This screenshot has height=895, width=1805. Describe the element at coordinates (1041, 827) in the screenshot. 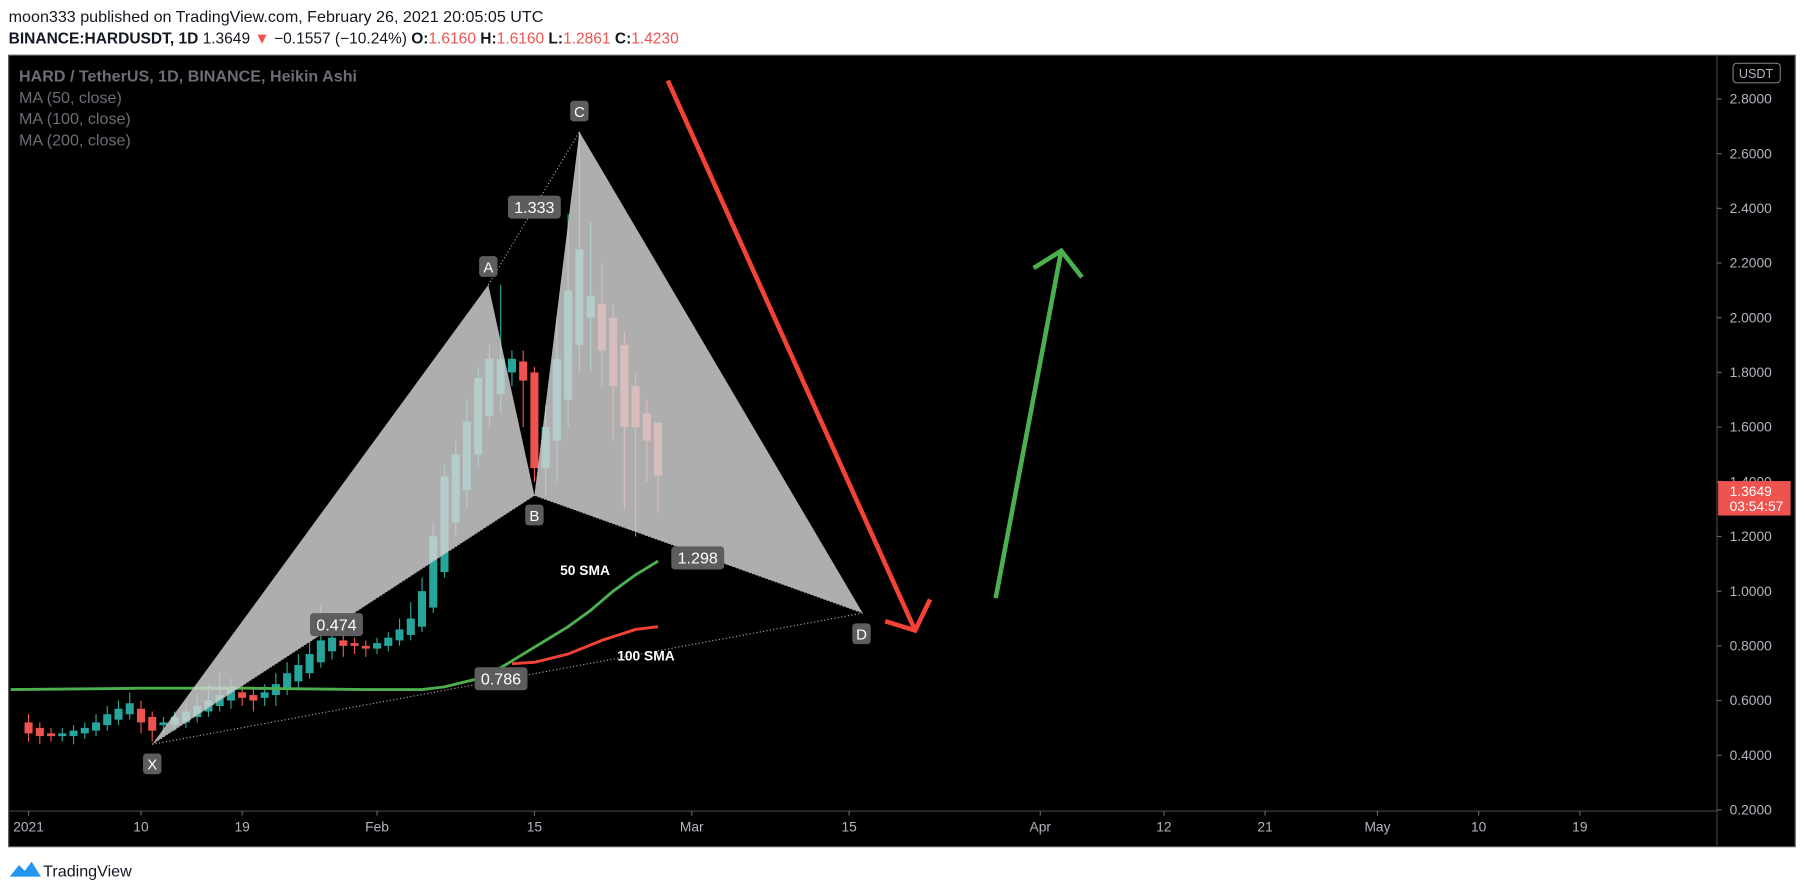

I see `x-tick-label: Apr` at that location.